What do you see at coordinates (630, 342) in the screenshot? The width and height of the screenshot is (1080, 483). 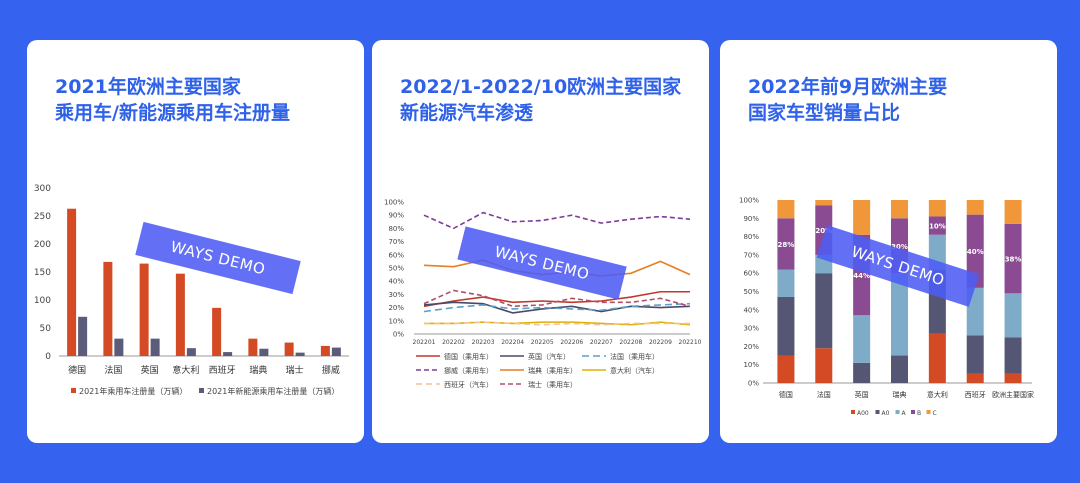 I see `x-tick-label: 202208` at bounding box center [630, 342].